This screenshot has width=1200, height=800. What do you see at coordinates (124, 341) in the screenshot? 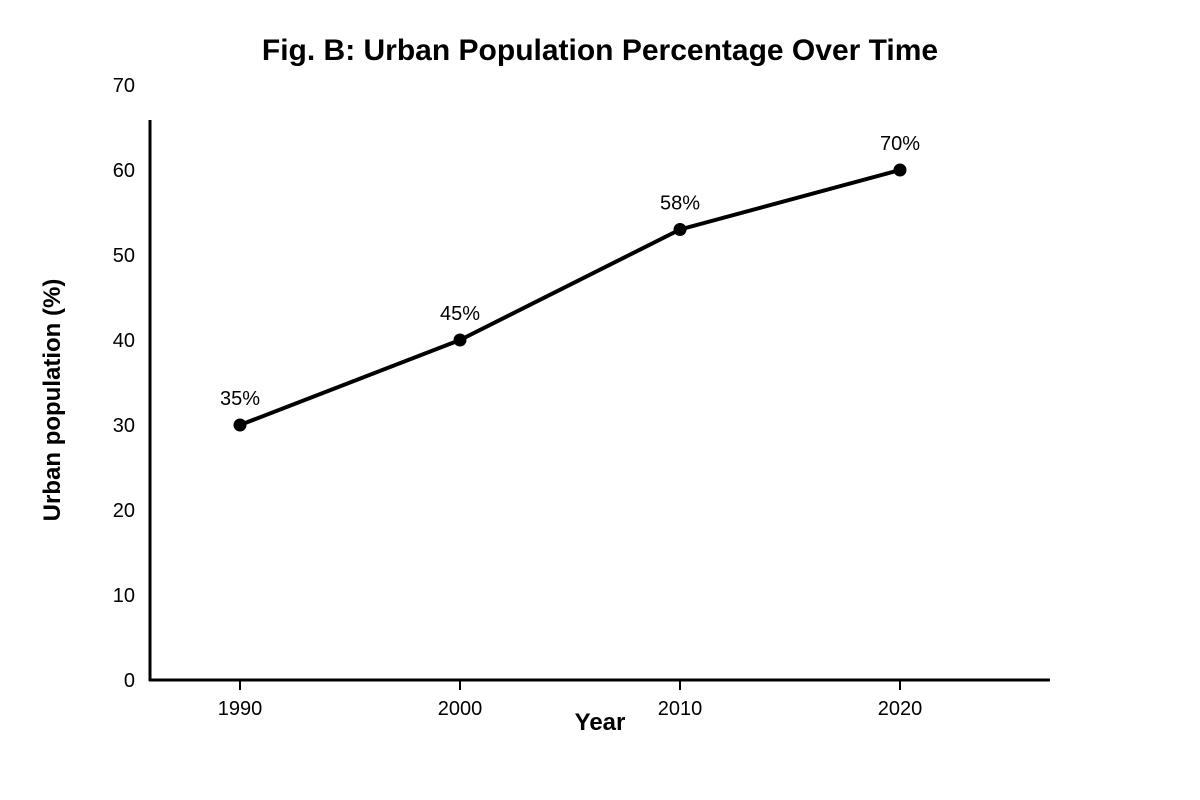
I see `y-tick-label: 40` at bounding box center [124, 341].